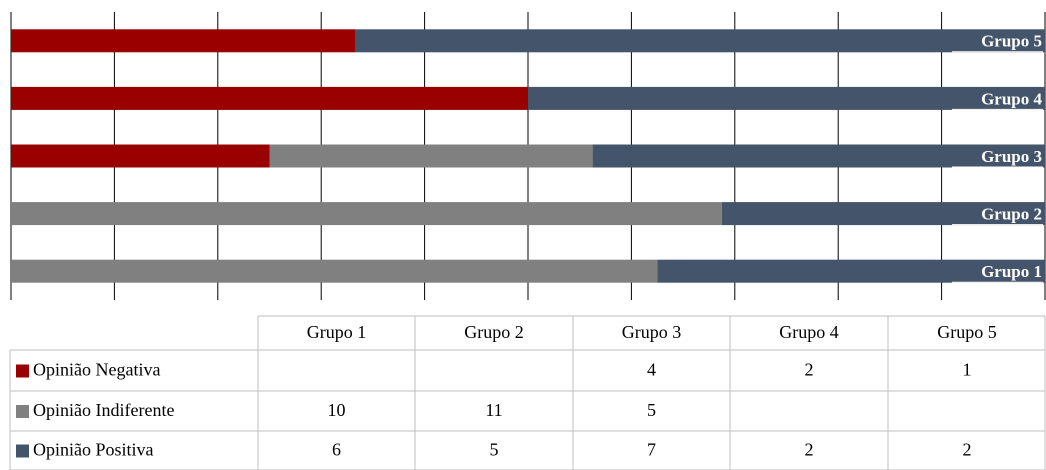 This screenshot has width=1046, height=470. I want to click on category-label: Grupo 4, so click(1011, 98).